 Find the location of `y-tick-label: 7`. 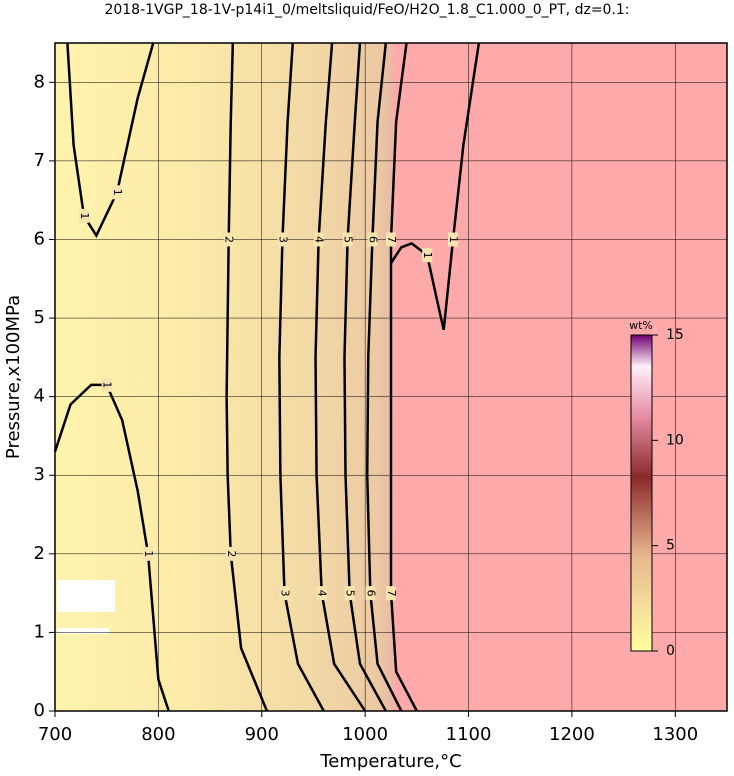

y-tick-label: 7 is located at coordinates (39, 160).